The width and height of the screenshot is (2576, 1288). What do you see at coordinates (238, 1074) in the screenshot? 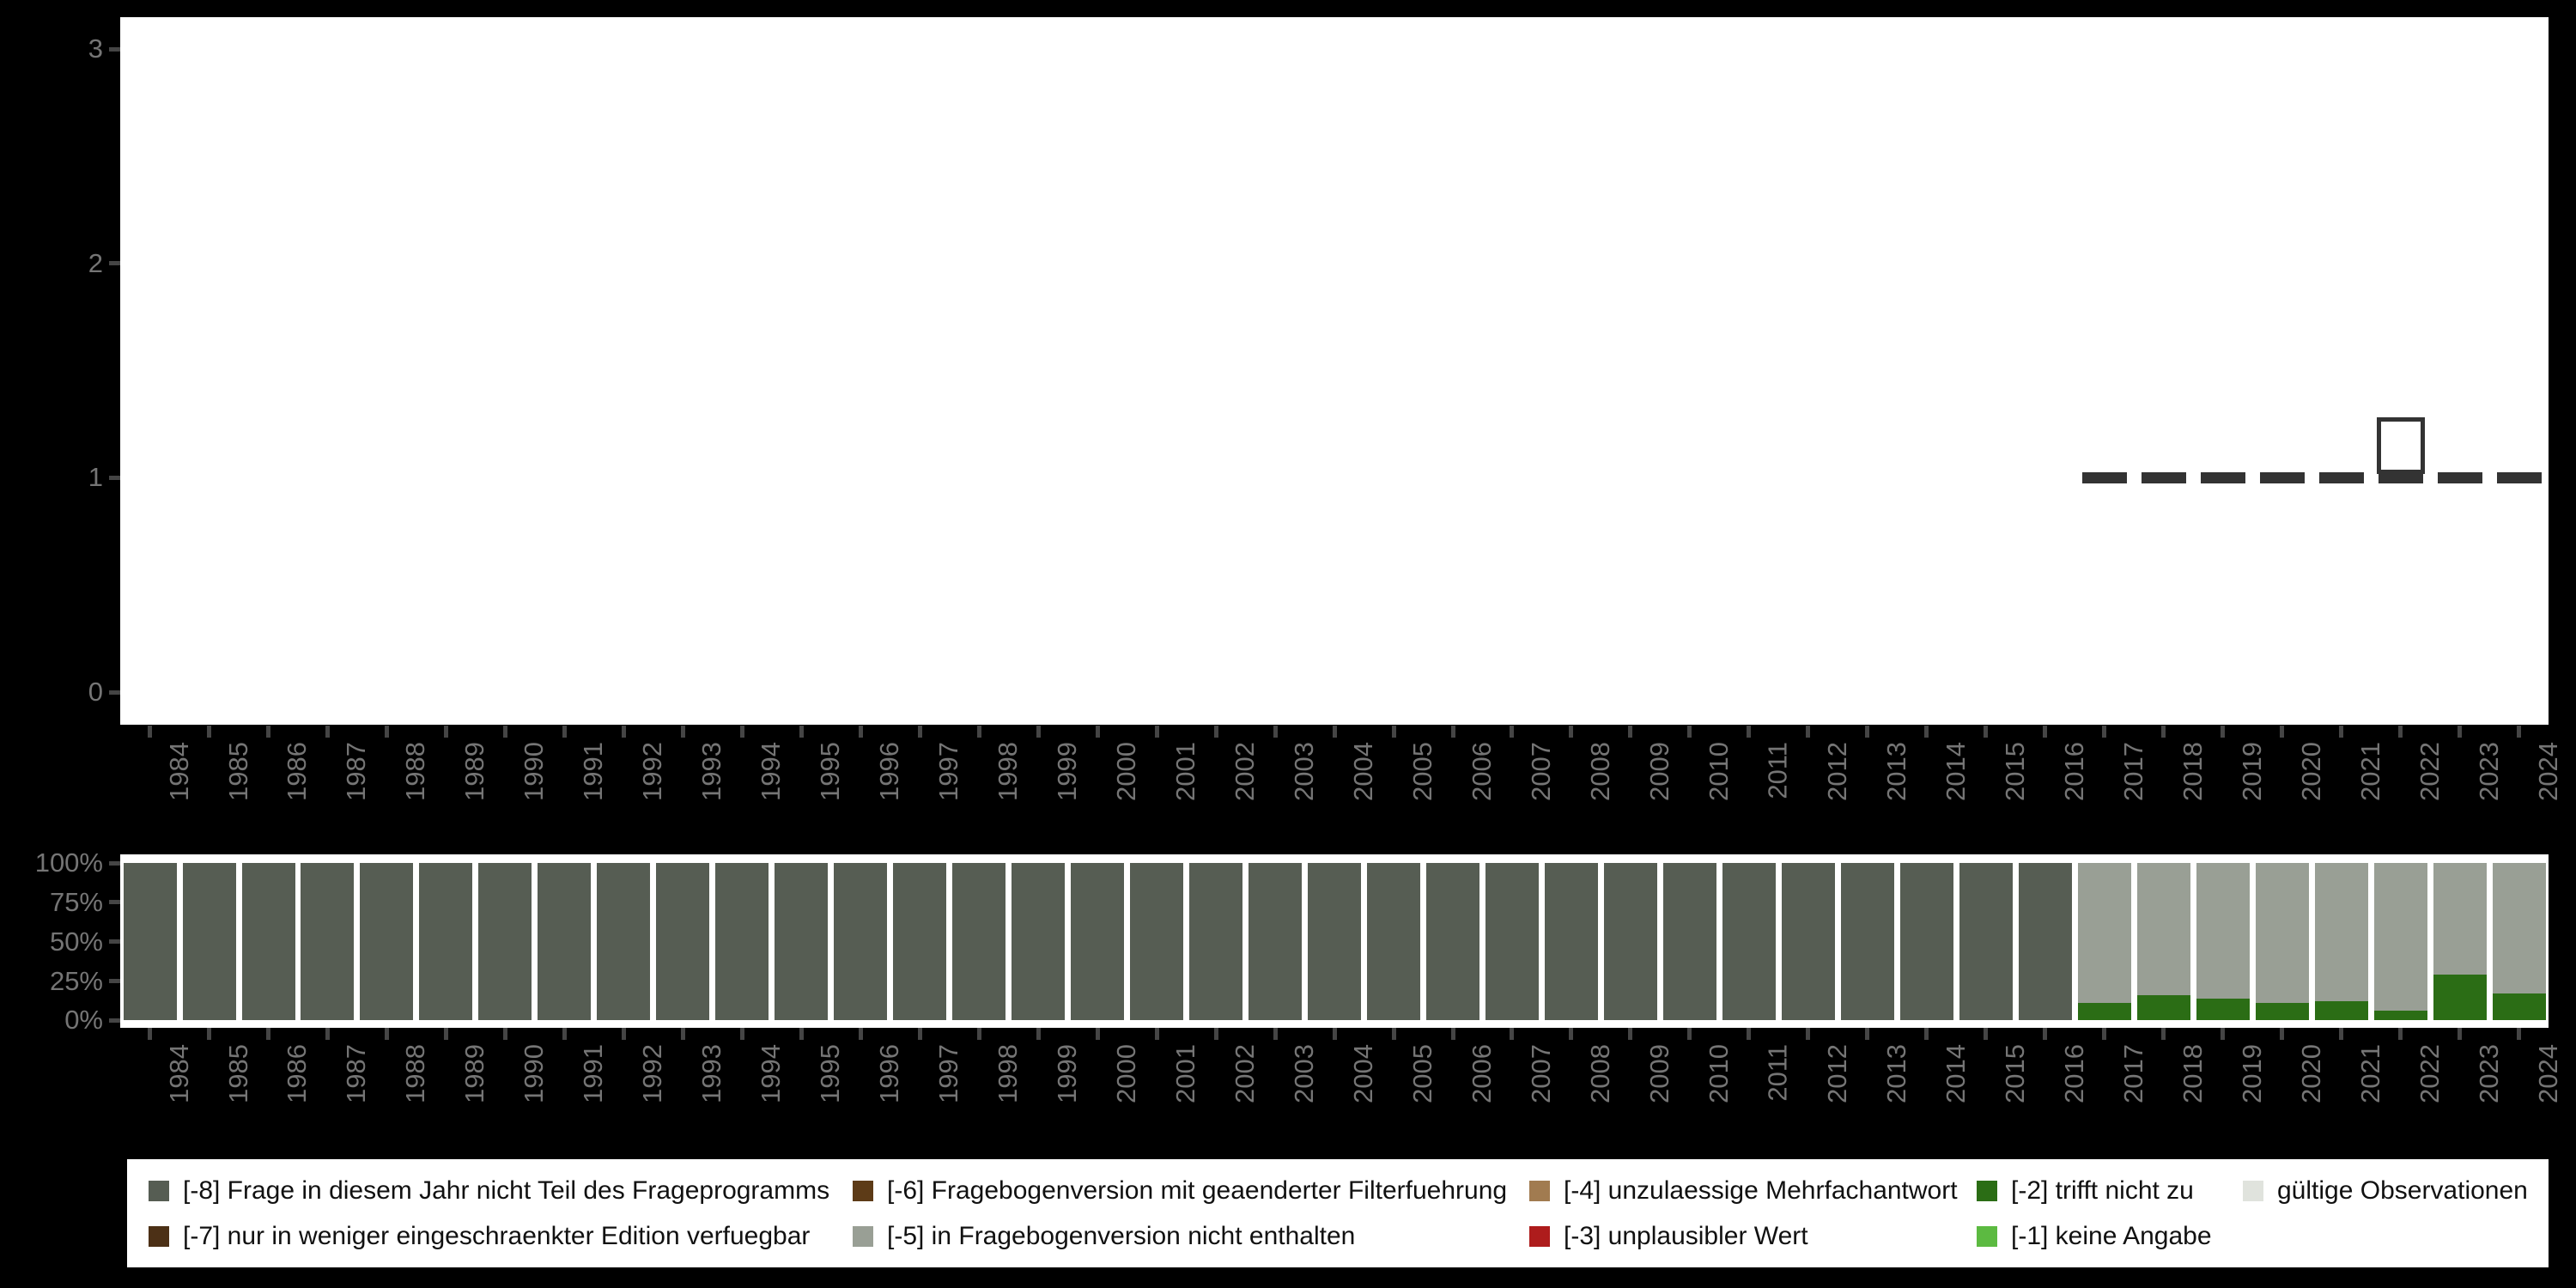
I see `bottom-x-tick-label: 1985` at bounding box center [238, 1074].